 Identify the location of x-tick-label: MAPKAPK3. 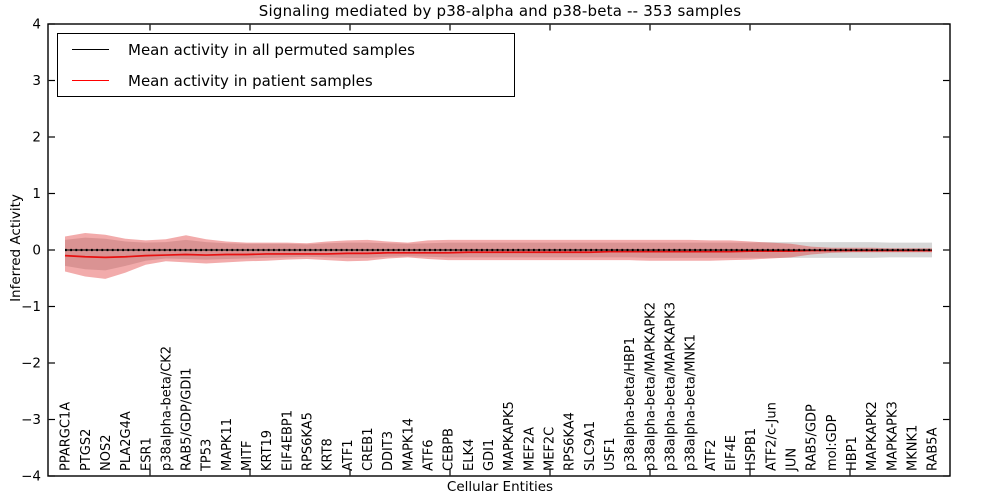
(892, 436).